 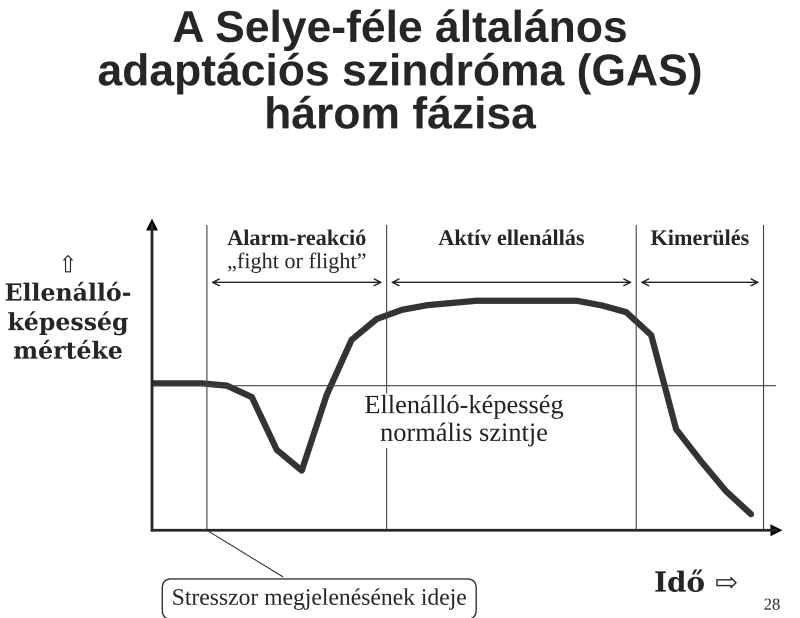 I want to click on ref-line-label: Ellenálló-képesség normális szintje, so click(x=464, y=420).